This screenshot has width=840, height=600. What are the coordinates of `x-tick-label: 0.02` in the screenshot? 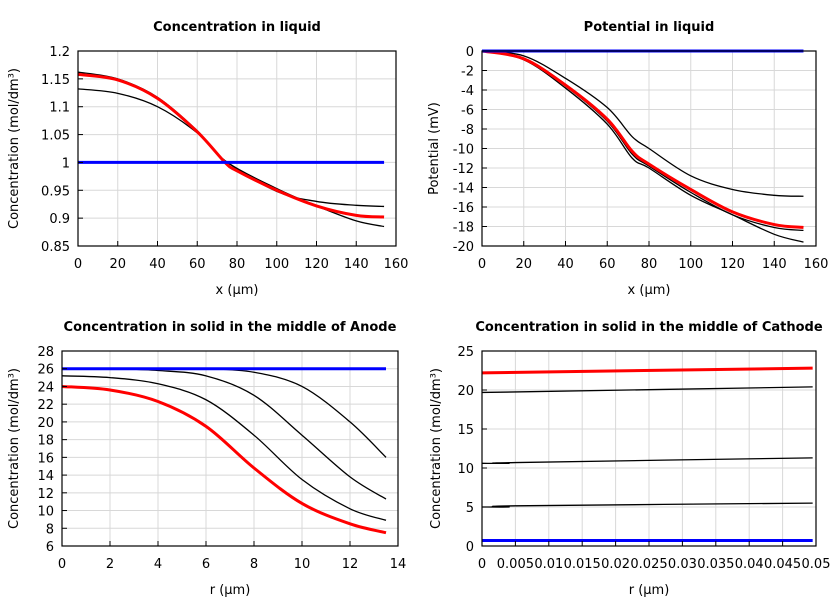 It's located at (615, 564).